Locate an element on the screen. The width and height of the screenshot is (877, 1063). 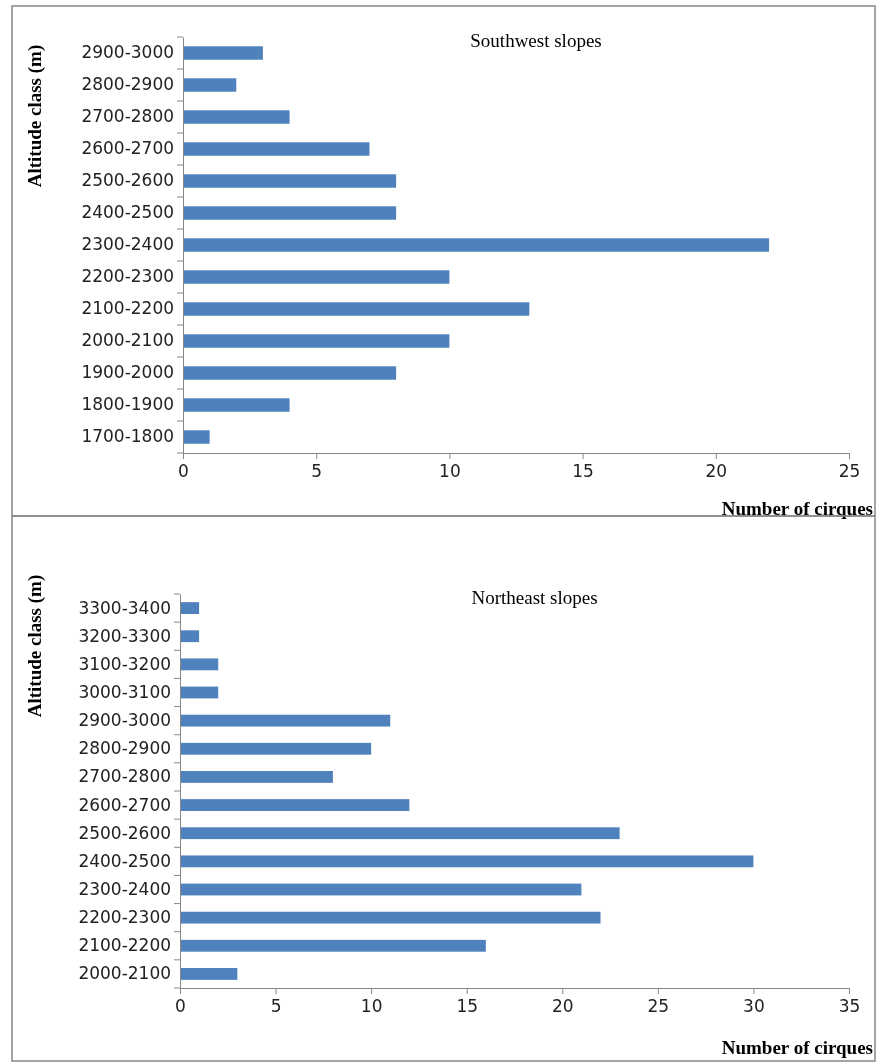
y-tick-label: 1900-2000 is located at coordinates (128, 372).